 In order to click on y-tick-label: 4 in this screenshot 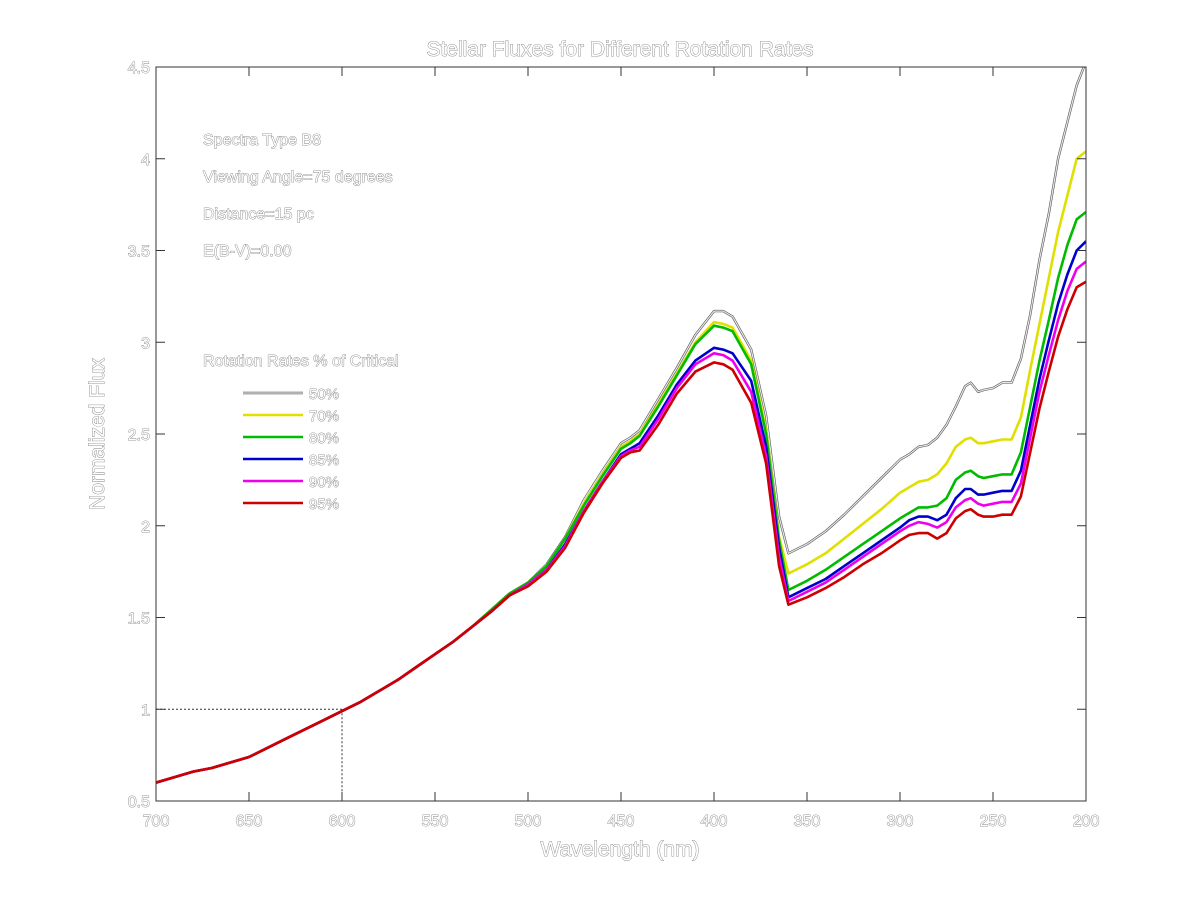, I will do `click(145, 160)`.